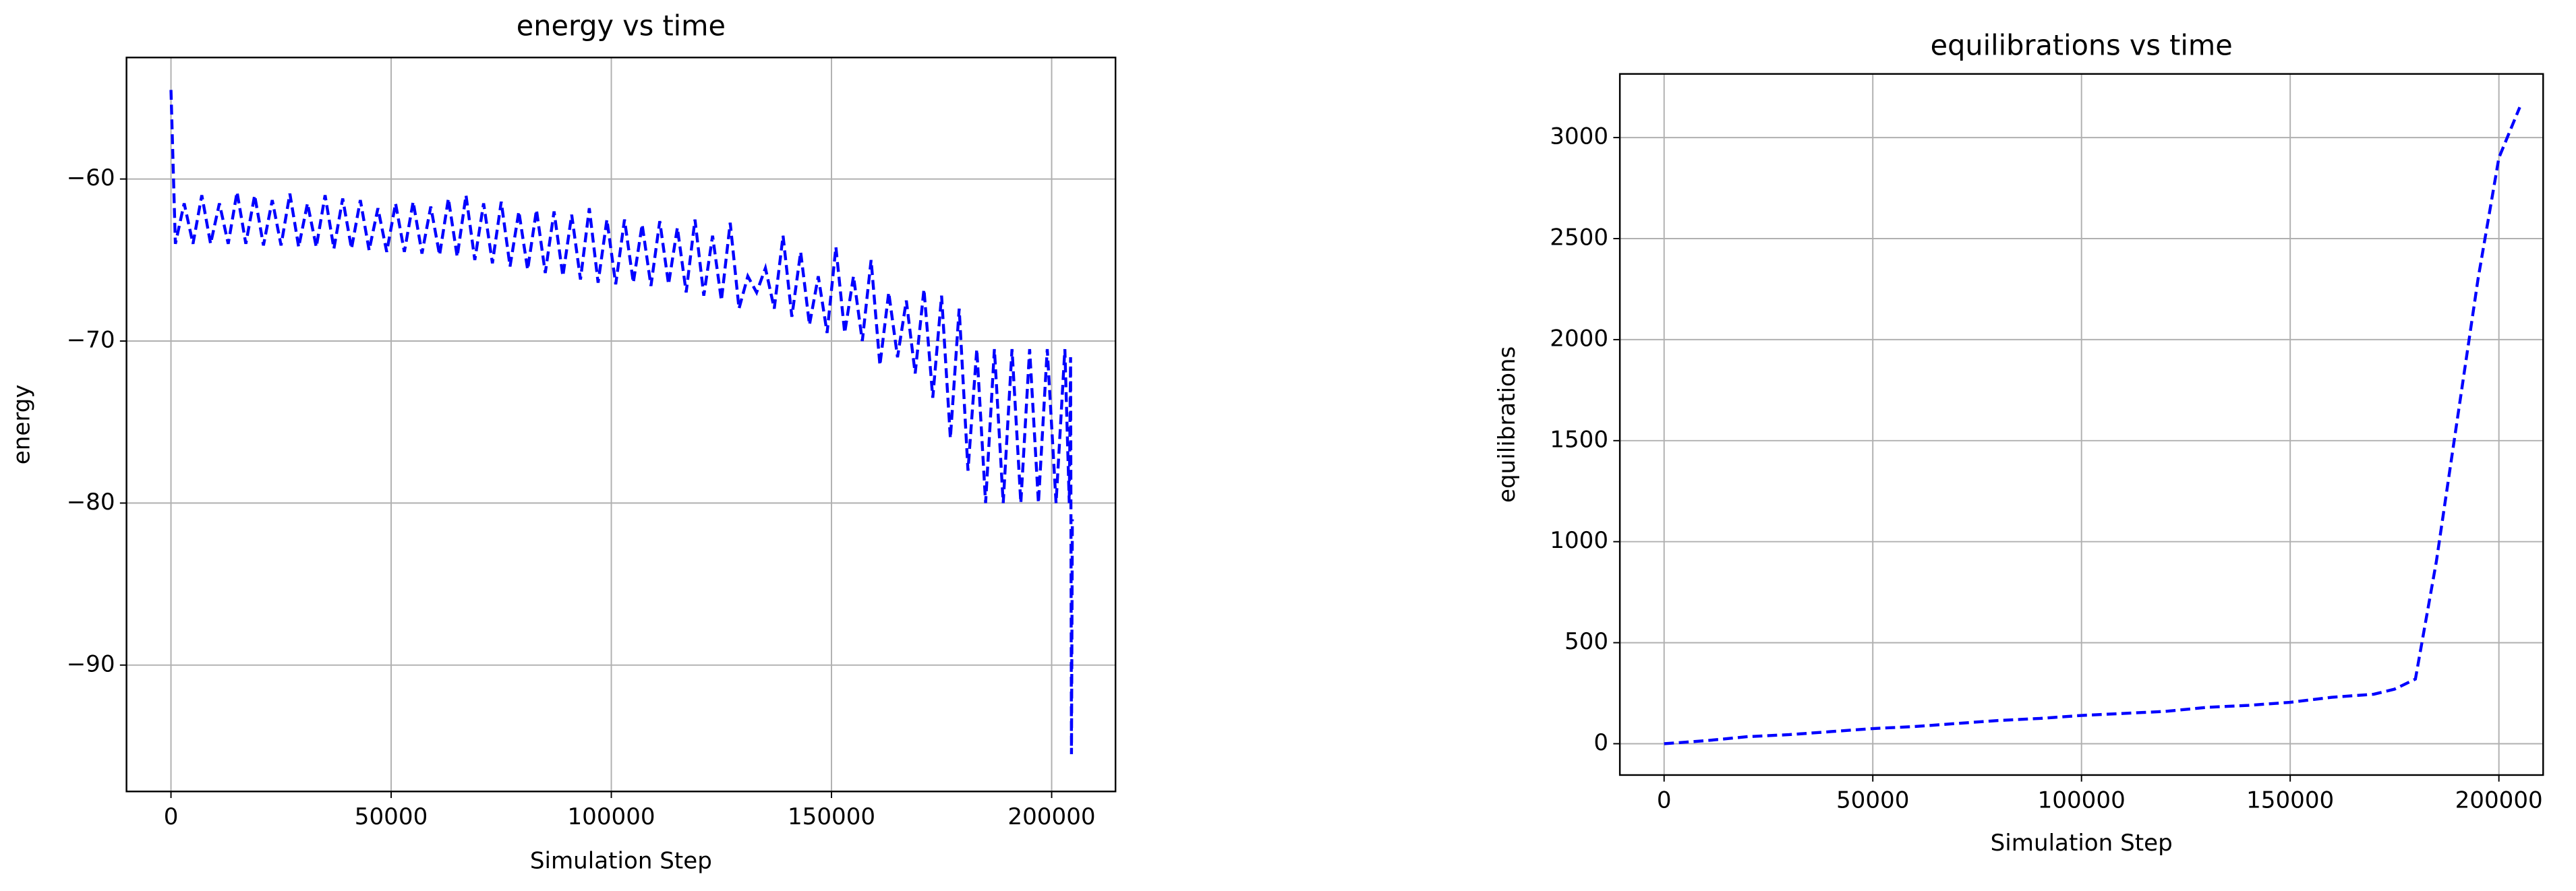 This screenshot has height=891, width=2576. What do you see at coordinates (23, 424) in the screenshot?
I see `y-axis-label: energy` at bounding box center [23, 424].